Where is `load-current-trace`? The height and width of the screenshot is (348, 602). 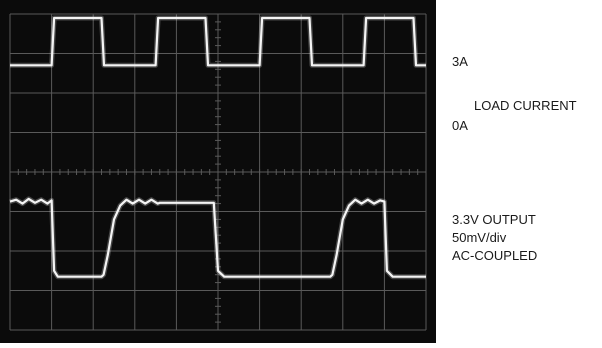
load-current-trace is located at coordinates (218, 41).